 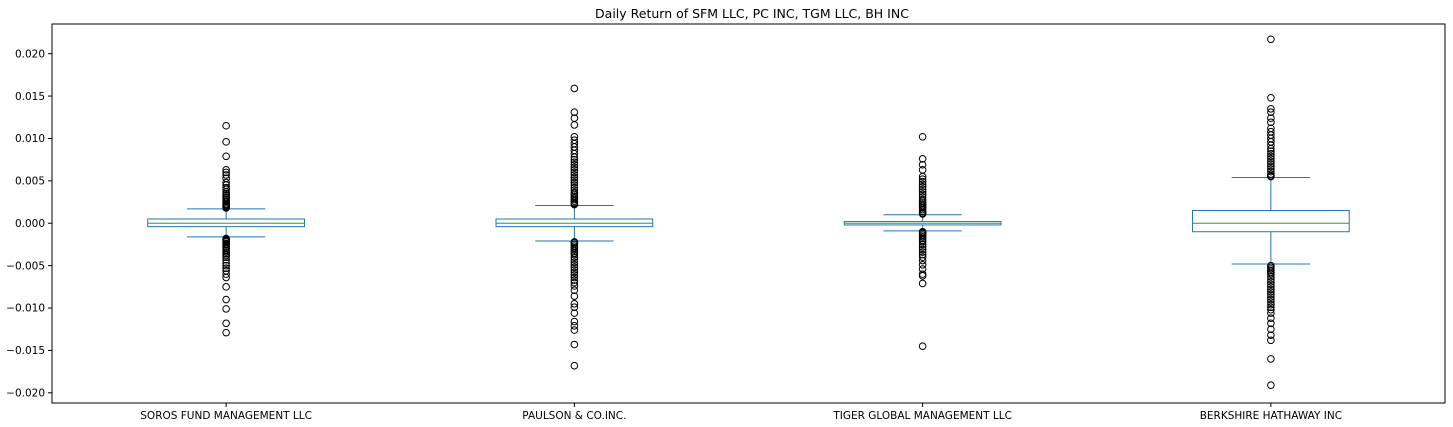 I want to click on y-tick-label: 0.000, so click(x=30, y=224).